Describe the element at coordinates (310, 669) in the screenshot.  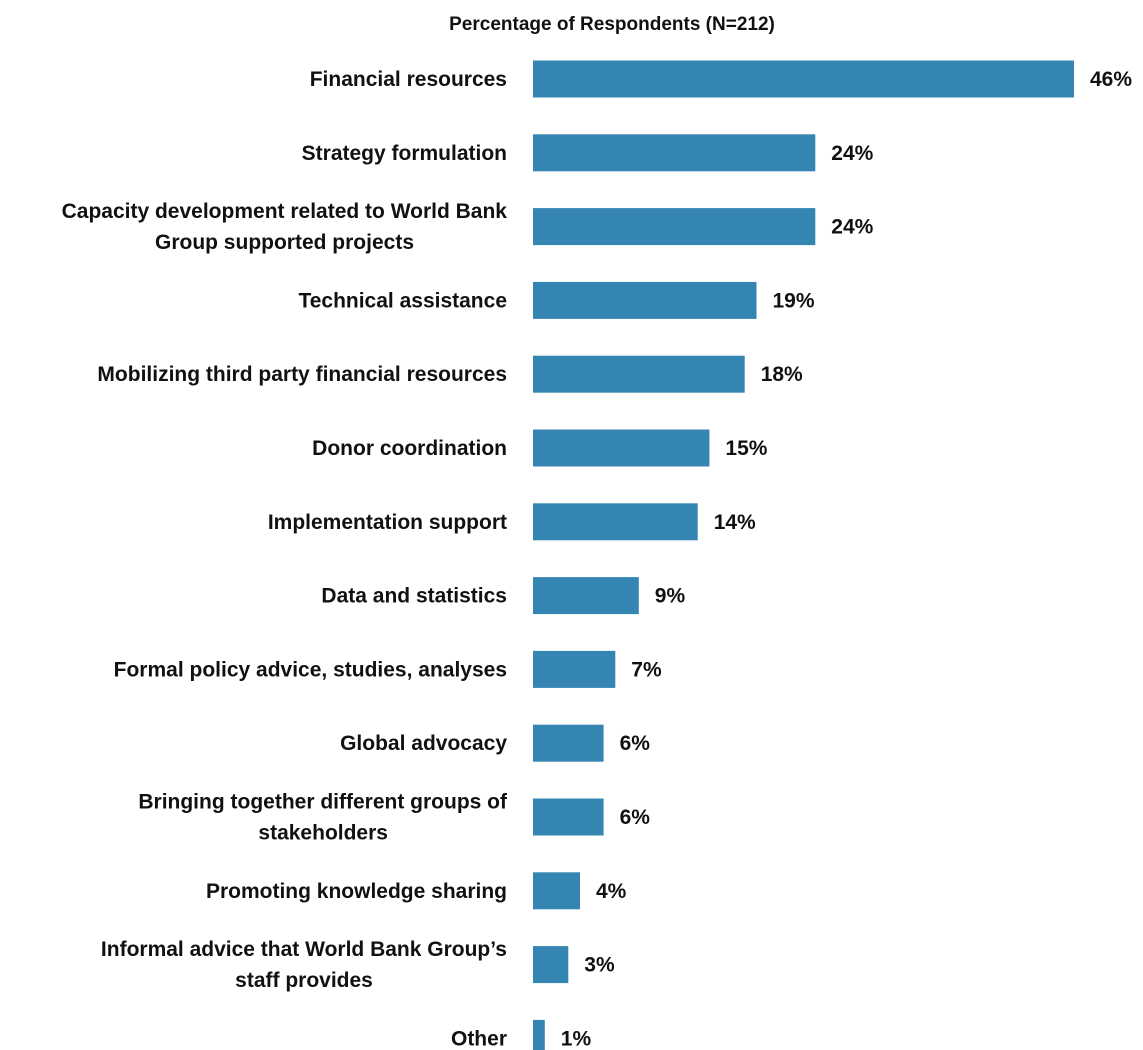
I see `category-label-8: Formal policy advice, studies, analyses` at that location.